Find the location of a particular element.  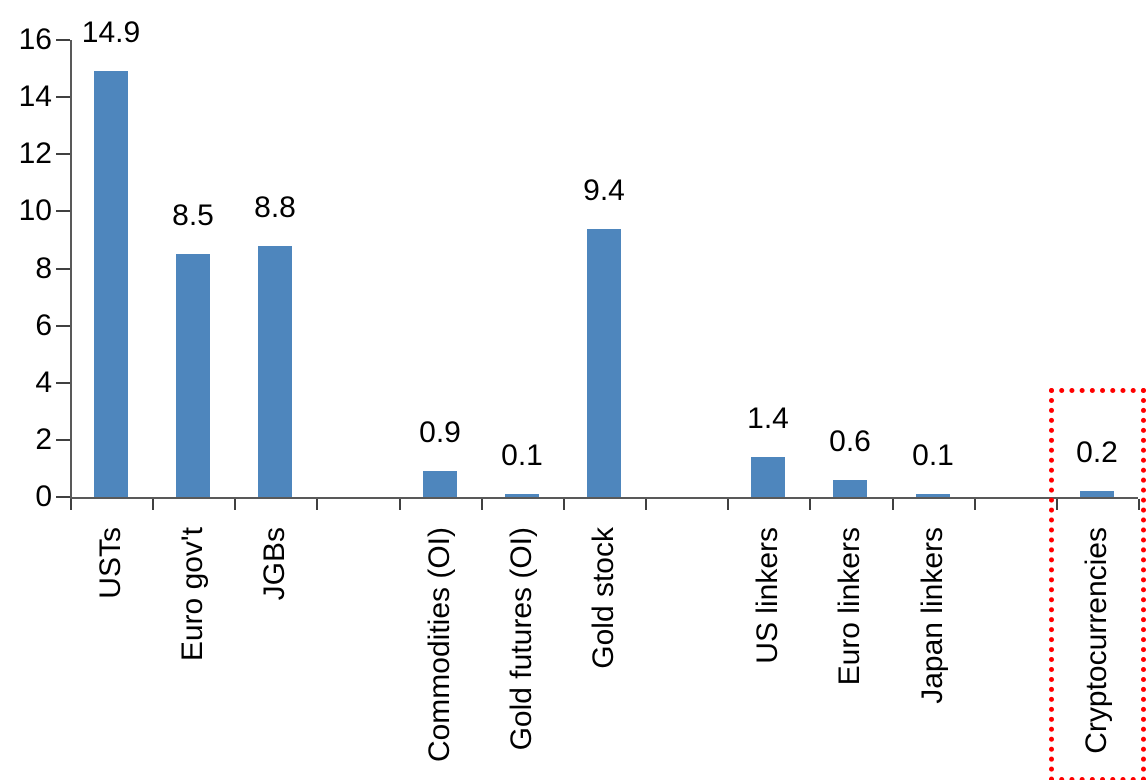

category-label-us-linkers: US linkers is located at coordinates (767, 595).